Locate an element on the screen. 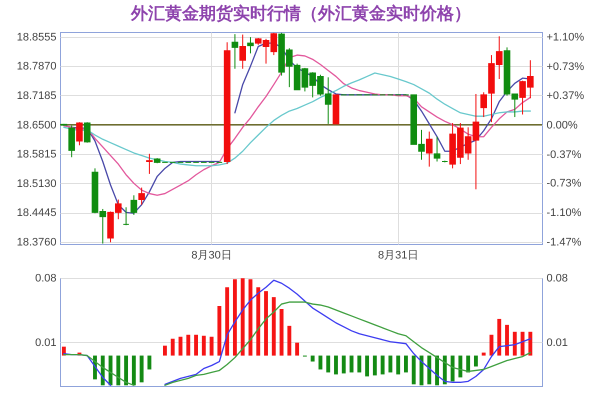 The width and height of the screenshot is (600, 400). y2-tick-label: -1.47% is located at coordinates (564, 242).